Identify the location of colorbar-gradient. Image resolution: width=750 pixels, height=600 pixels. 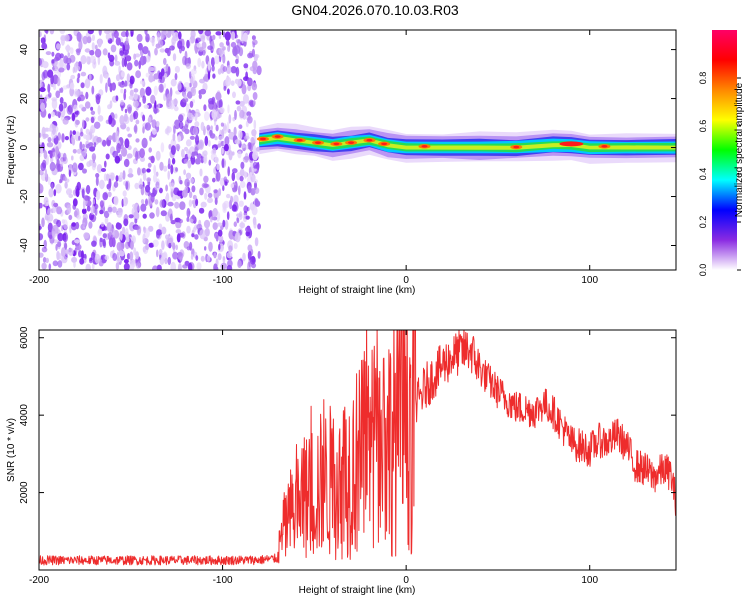
(724, 150).